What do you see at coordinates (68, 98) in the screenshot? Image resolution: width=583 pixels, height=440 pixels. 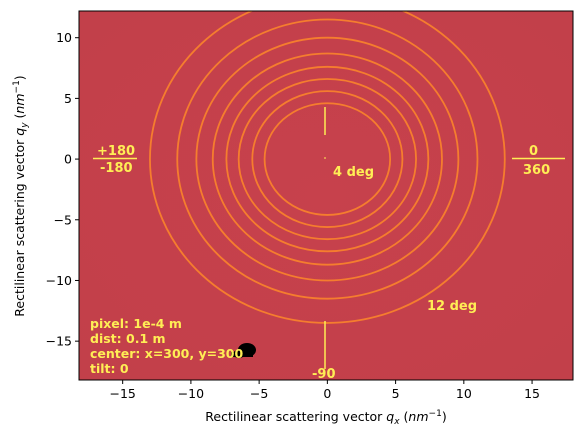 I see `y-tick-label: 5` at bounding box center [68, 98].